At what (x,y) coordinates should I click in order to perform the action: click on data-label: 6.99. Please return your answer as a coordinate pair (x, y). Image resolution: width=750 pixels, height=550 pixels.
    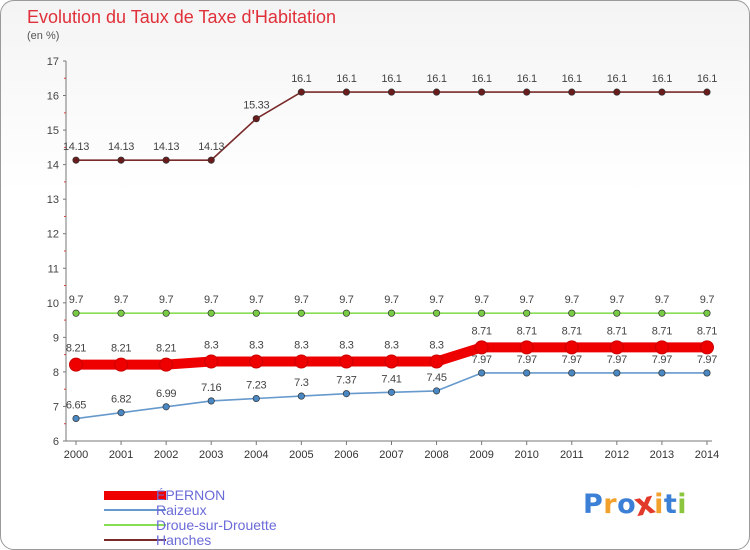
    Looking at the image, I should click on (166, 394).